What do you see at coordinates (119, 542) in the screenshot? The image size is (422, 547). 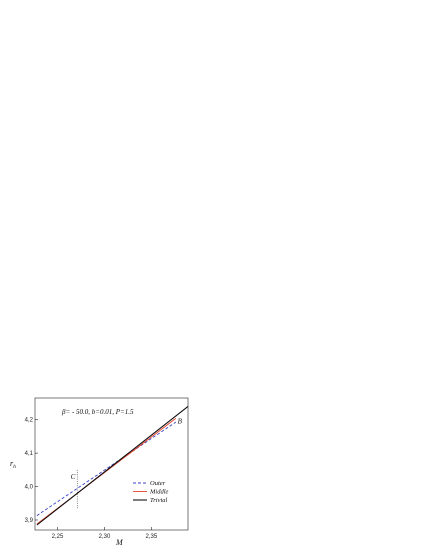 I see `x-axis-label: M` at bounding box center [119, 542].